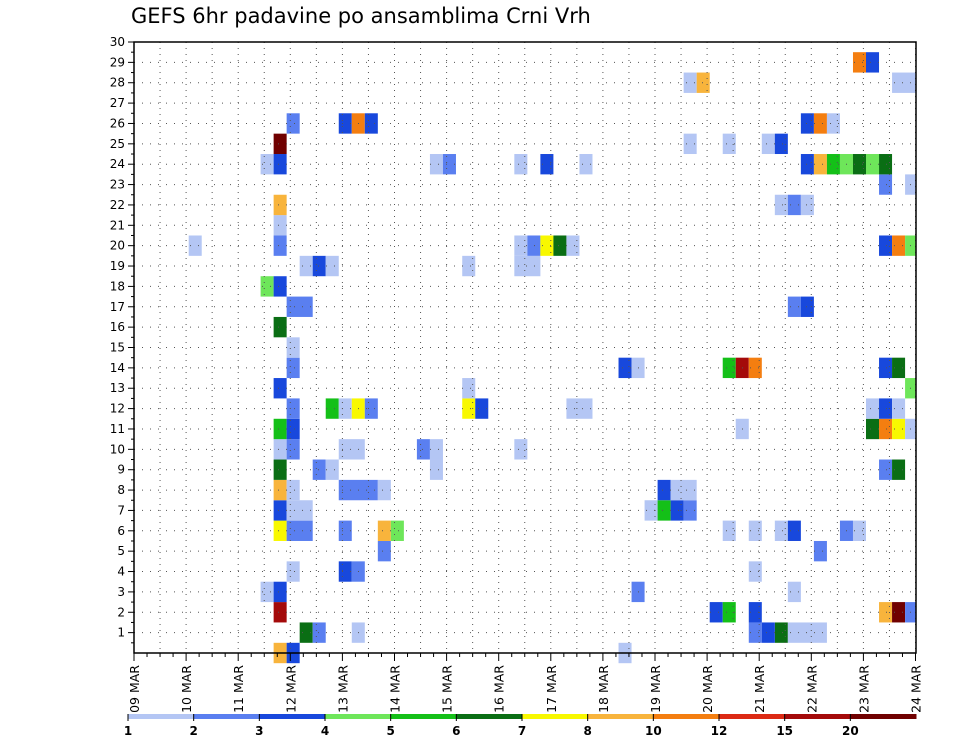 The width and height of the screenshot is (960, 742). I want to click on y-tick-label: 21, so click(117, 225).